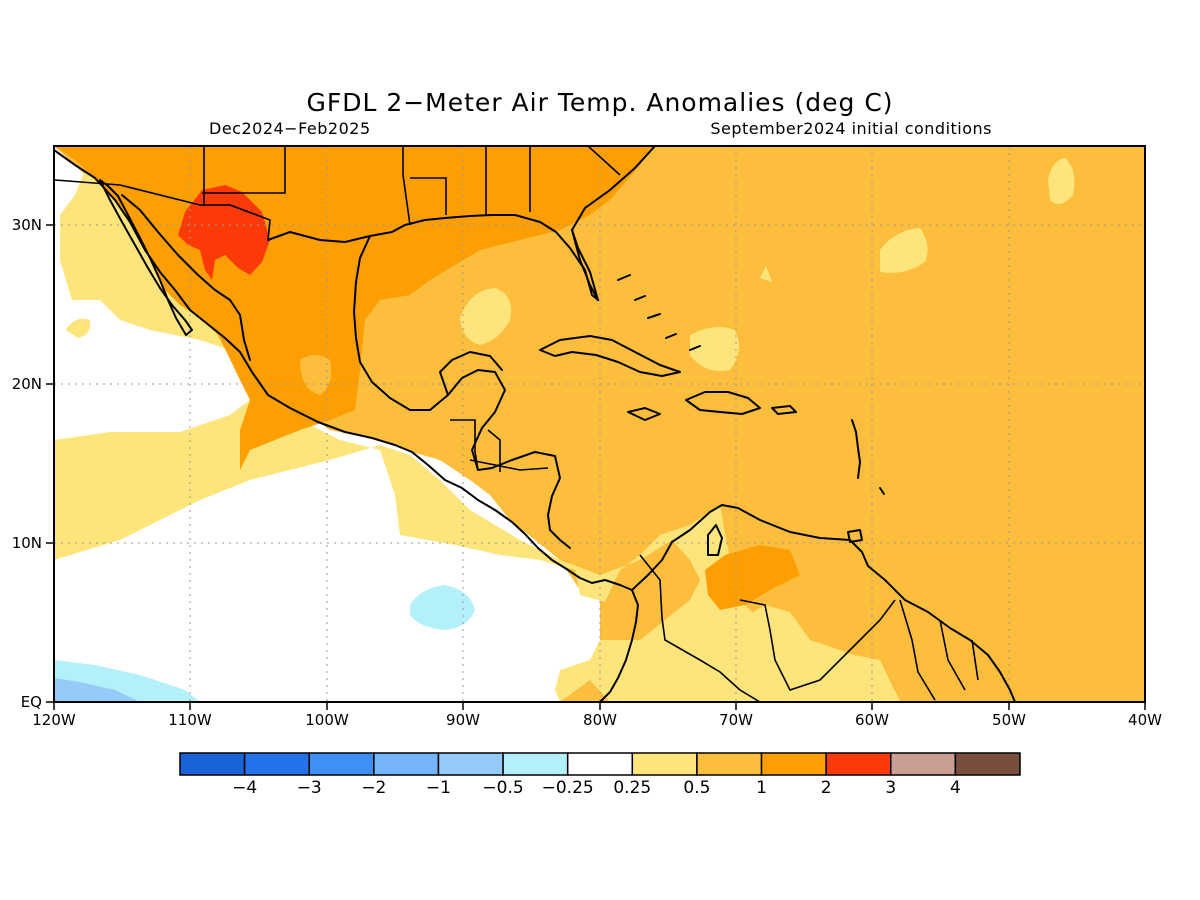 The image size is (1200, 900). Describe the element at coordinates (766, 274) in the screenshot. I see `anomaly-fill-yellow-patch-ne-mexico` at that location.